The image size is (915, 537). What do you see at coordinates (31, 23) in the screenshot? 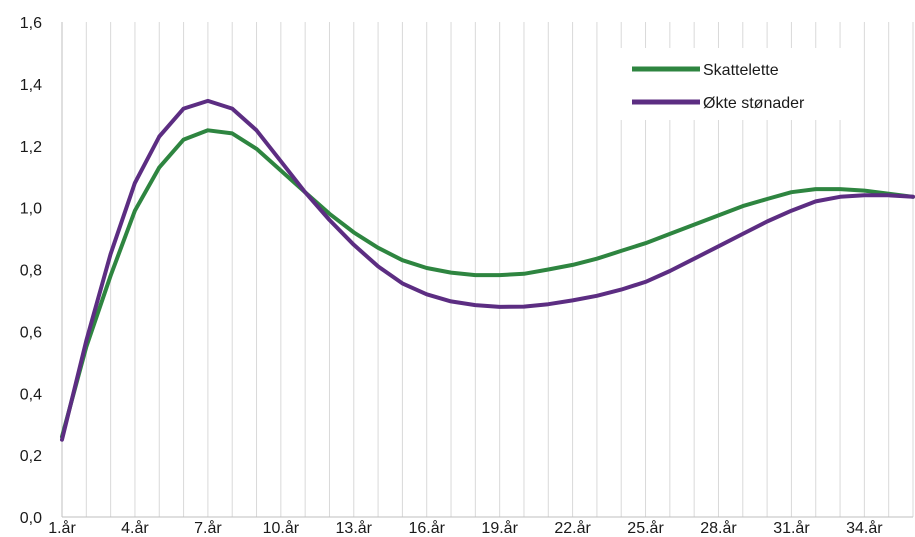
I see `y-tick-label: 1,6` at bounding box center [31, 23].